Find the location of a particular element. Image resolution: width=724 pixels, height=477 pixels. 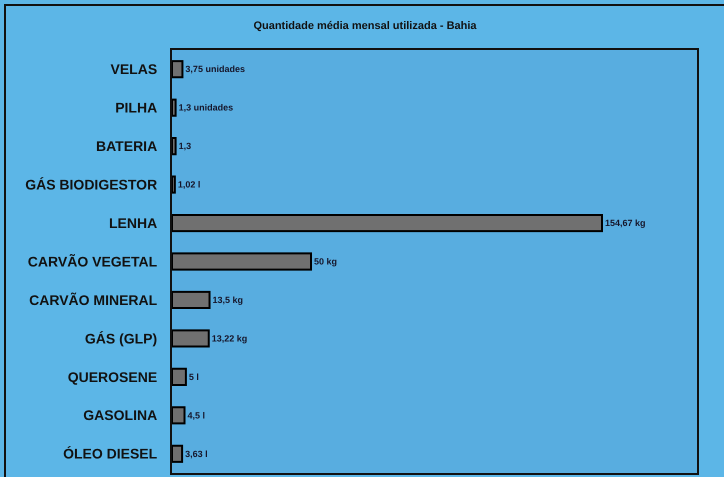

y-tick-label: GÁS (GLP) is located at coordinates (121, 338).